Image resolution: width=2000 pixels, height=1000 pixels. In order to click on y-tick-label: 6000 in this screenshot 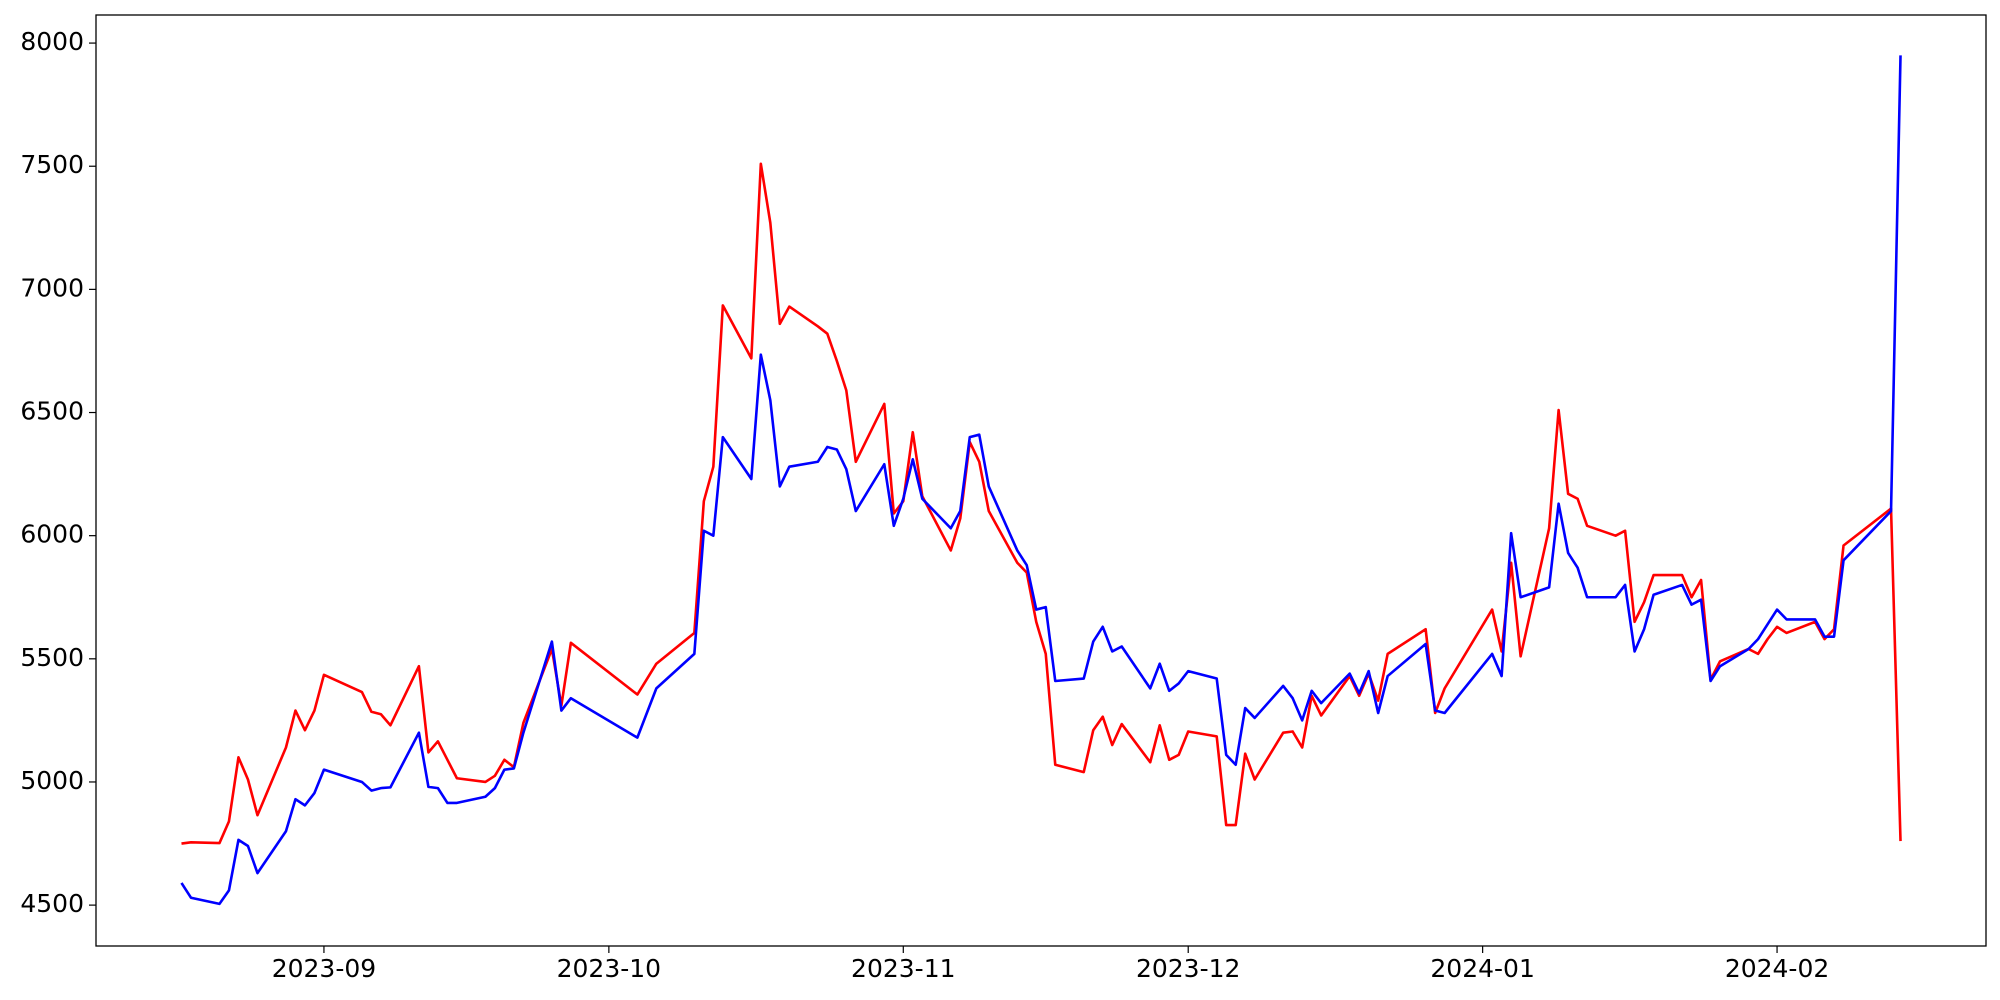, I will do `click(52, 534)`.